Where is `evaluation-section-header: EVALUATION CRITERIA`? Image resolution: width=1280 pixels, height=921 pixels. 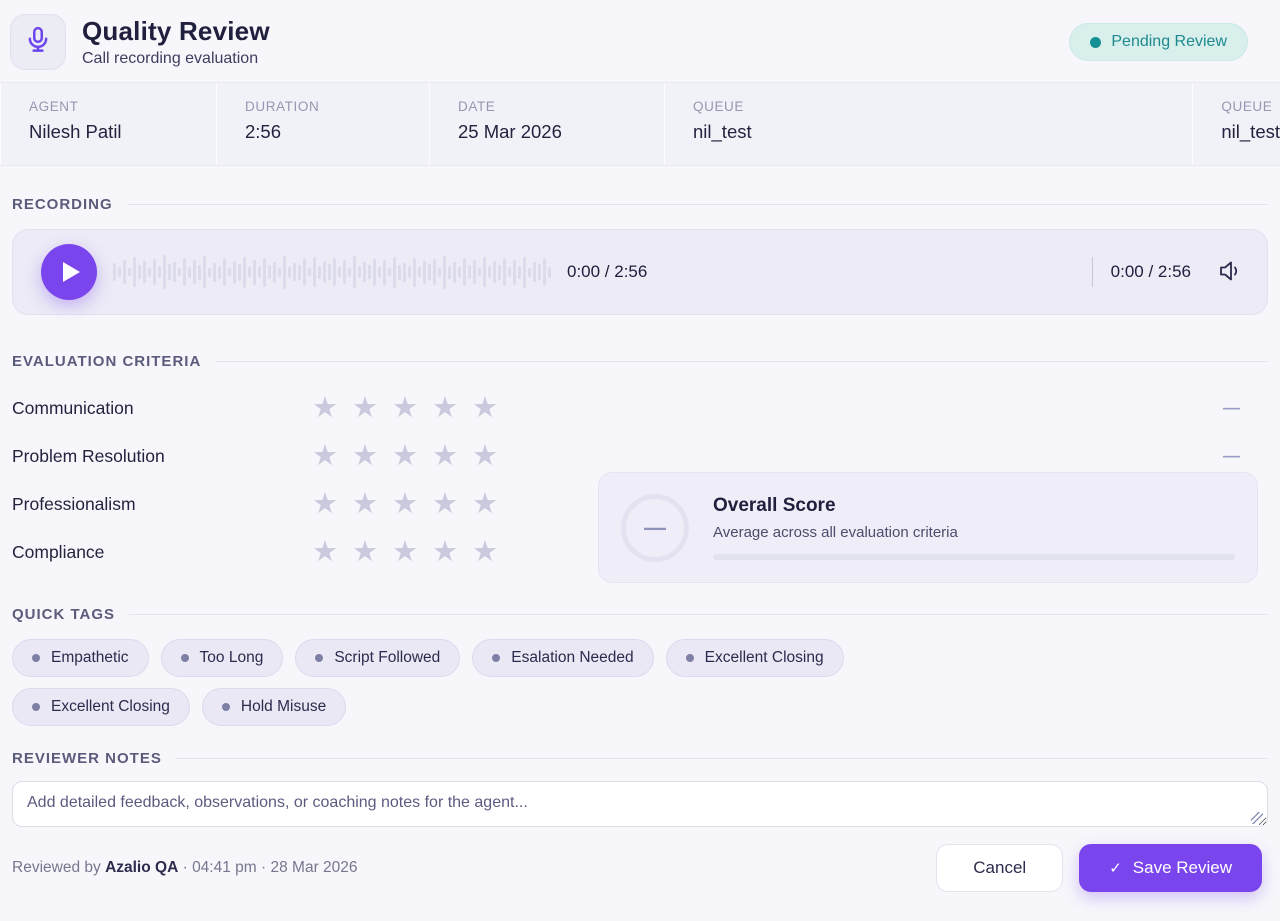 evaluation-section-header: EVALUATION CRITERIA is located at coordinates (640, 361).